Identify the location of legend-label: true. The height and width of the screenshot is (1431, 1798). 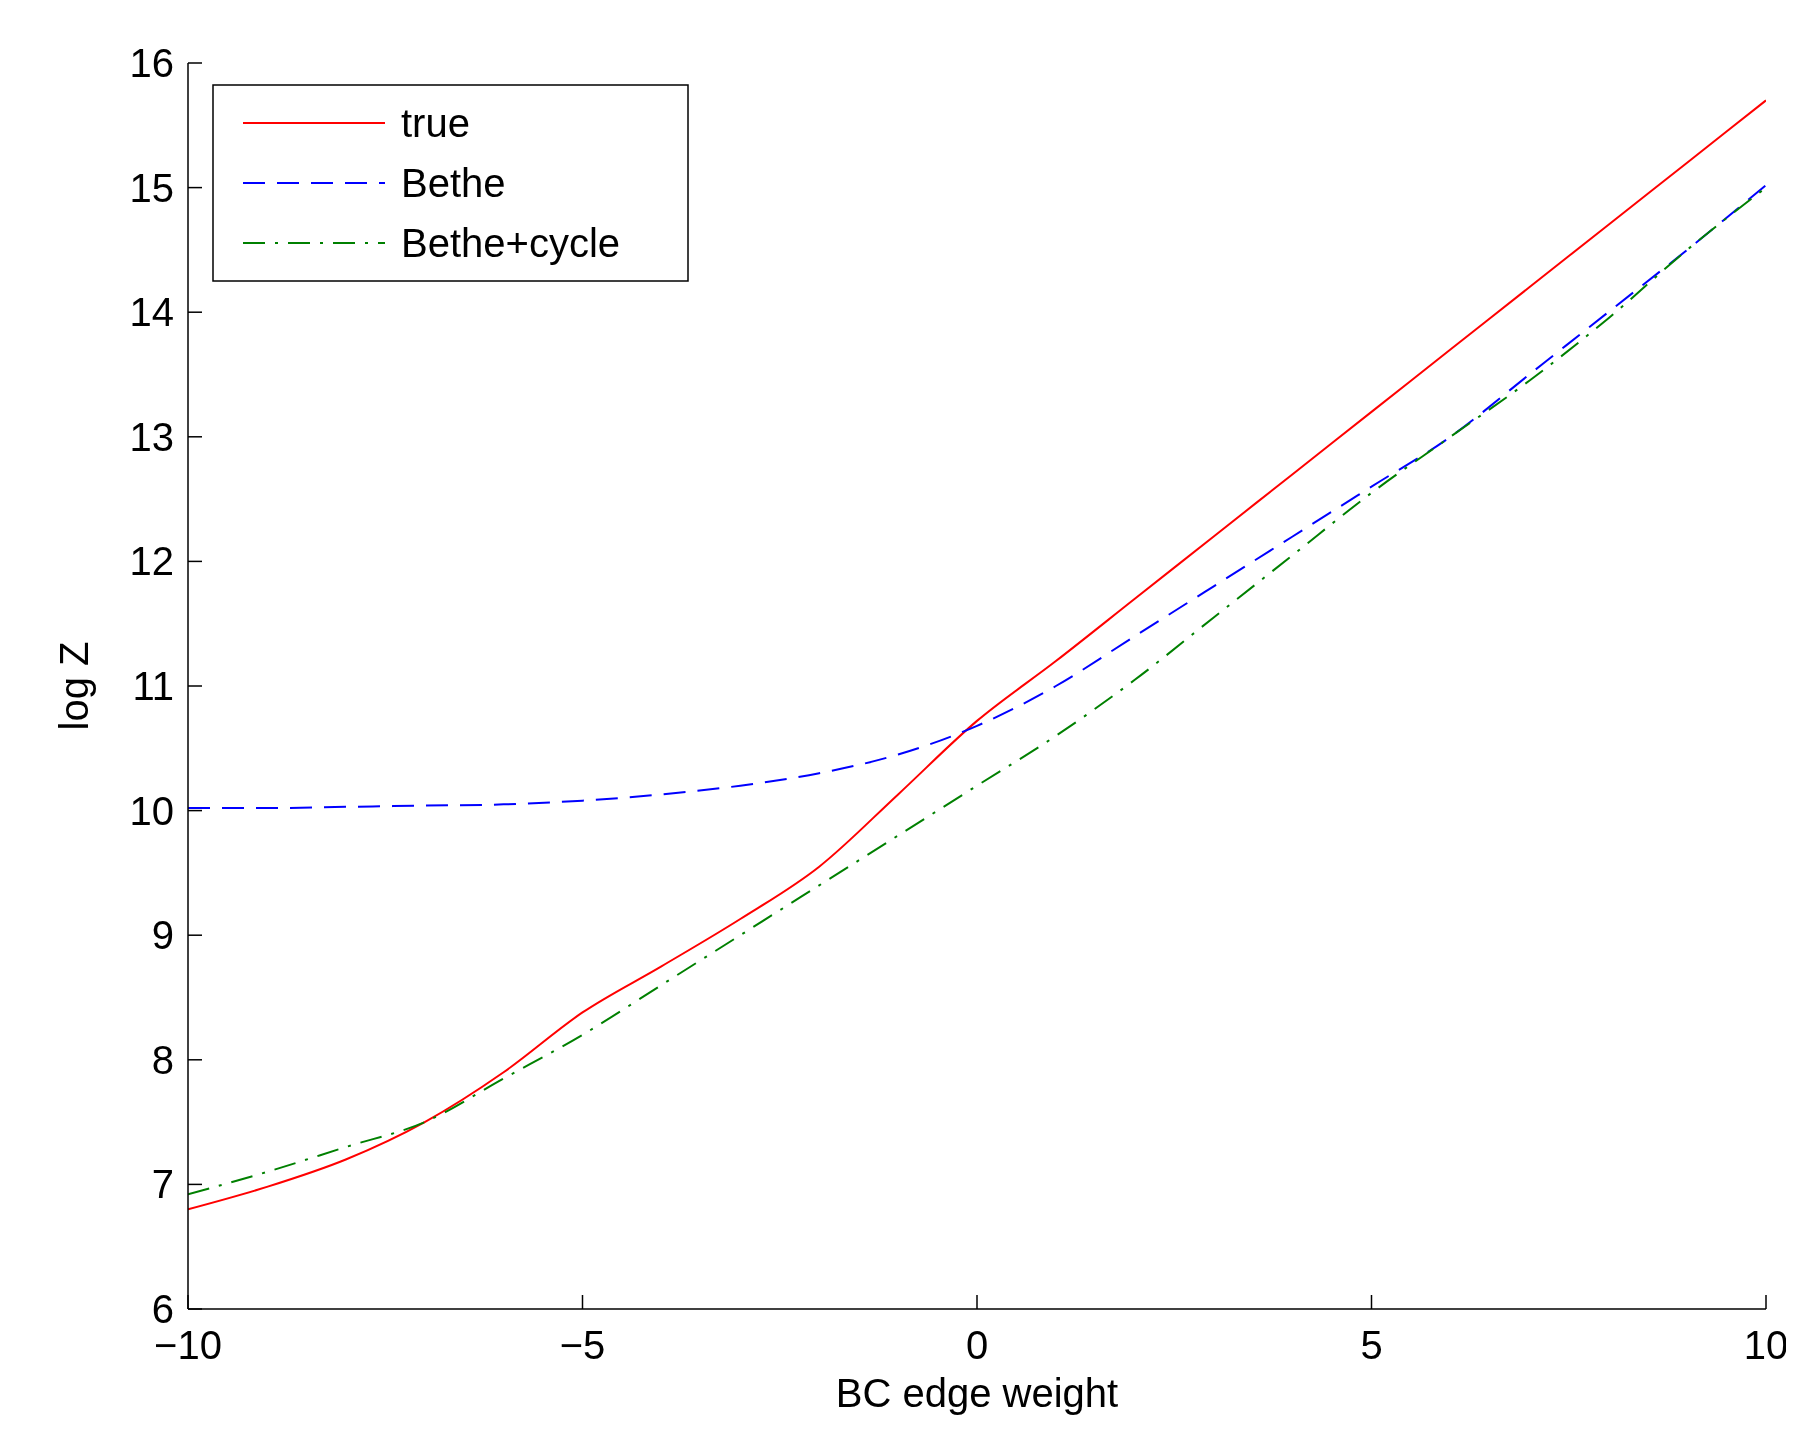
(435, 123).